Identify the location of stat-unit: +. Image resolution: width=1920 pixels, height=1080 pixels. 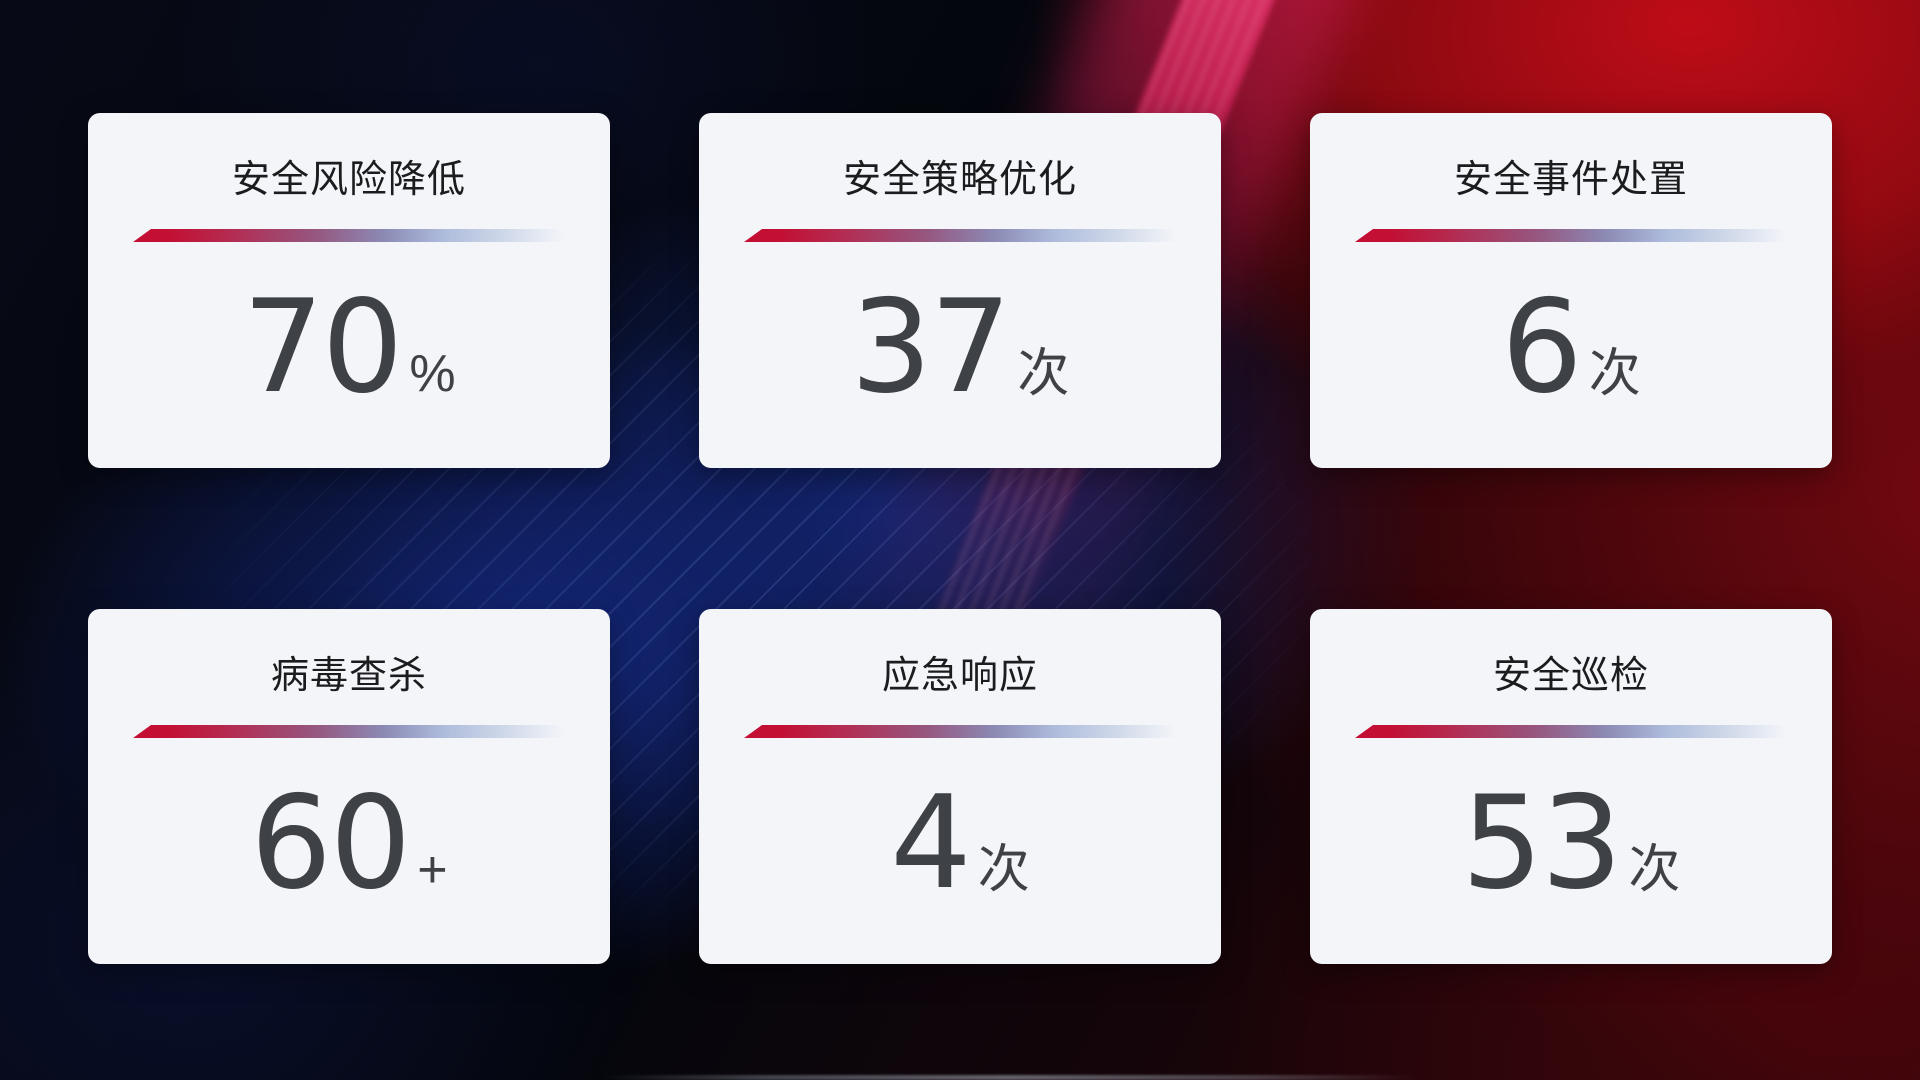
(432, 870).